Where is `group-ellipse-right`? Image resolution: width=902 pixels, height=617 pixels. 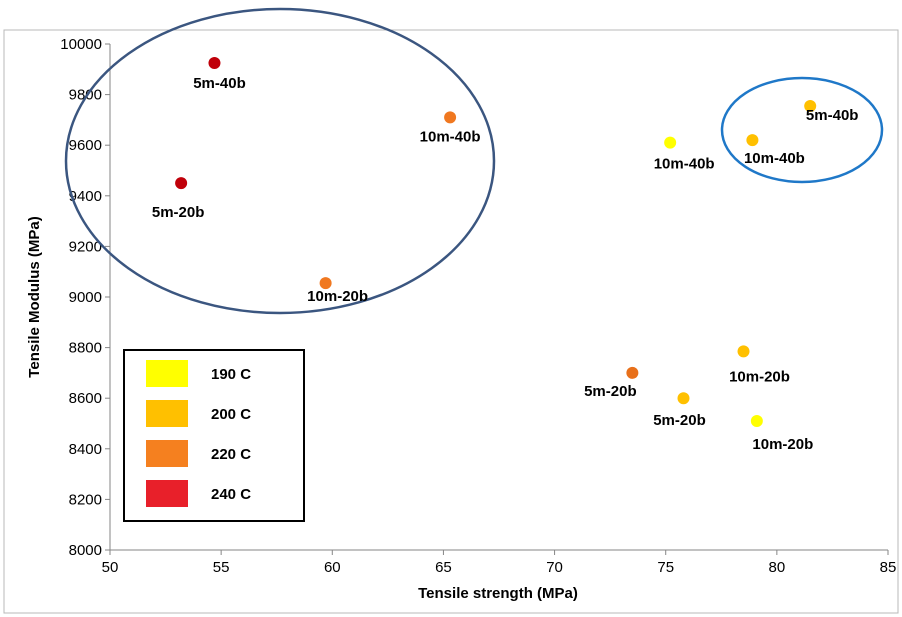 group-ellipse-right is located at coordinates (802, 130).